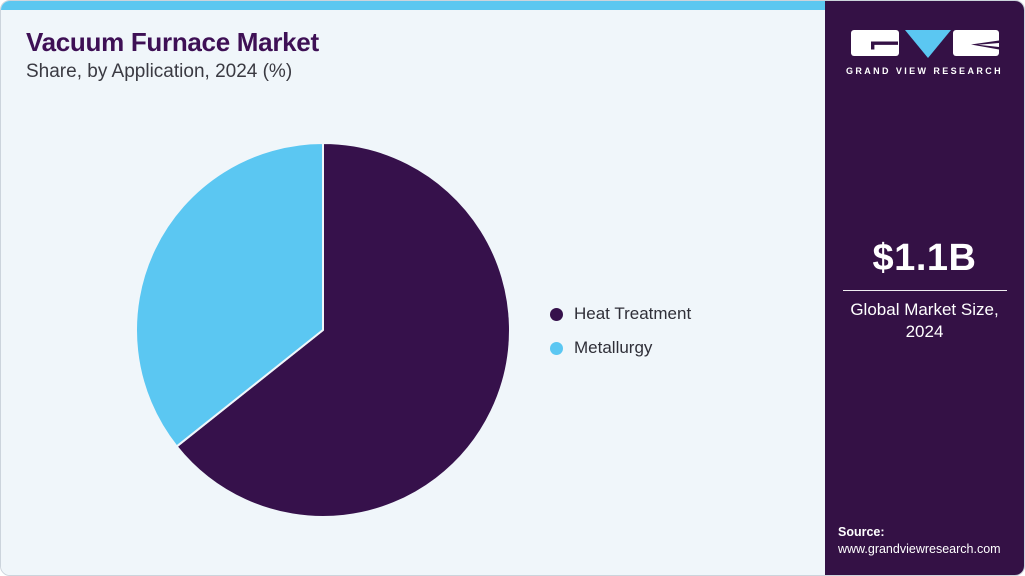 The height and width of the screenshot is (576, 1025). I want to click on legend-item: Metallurgy, so click(620, 348).